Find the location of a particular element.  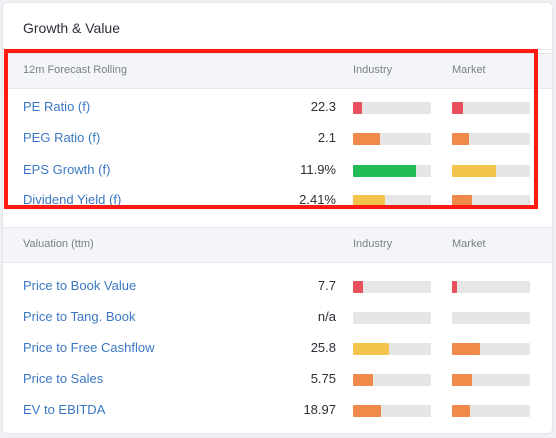

metric-label: EV to EBITDA is located at coordinates (64, 409).